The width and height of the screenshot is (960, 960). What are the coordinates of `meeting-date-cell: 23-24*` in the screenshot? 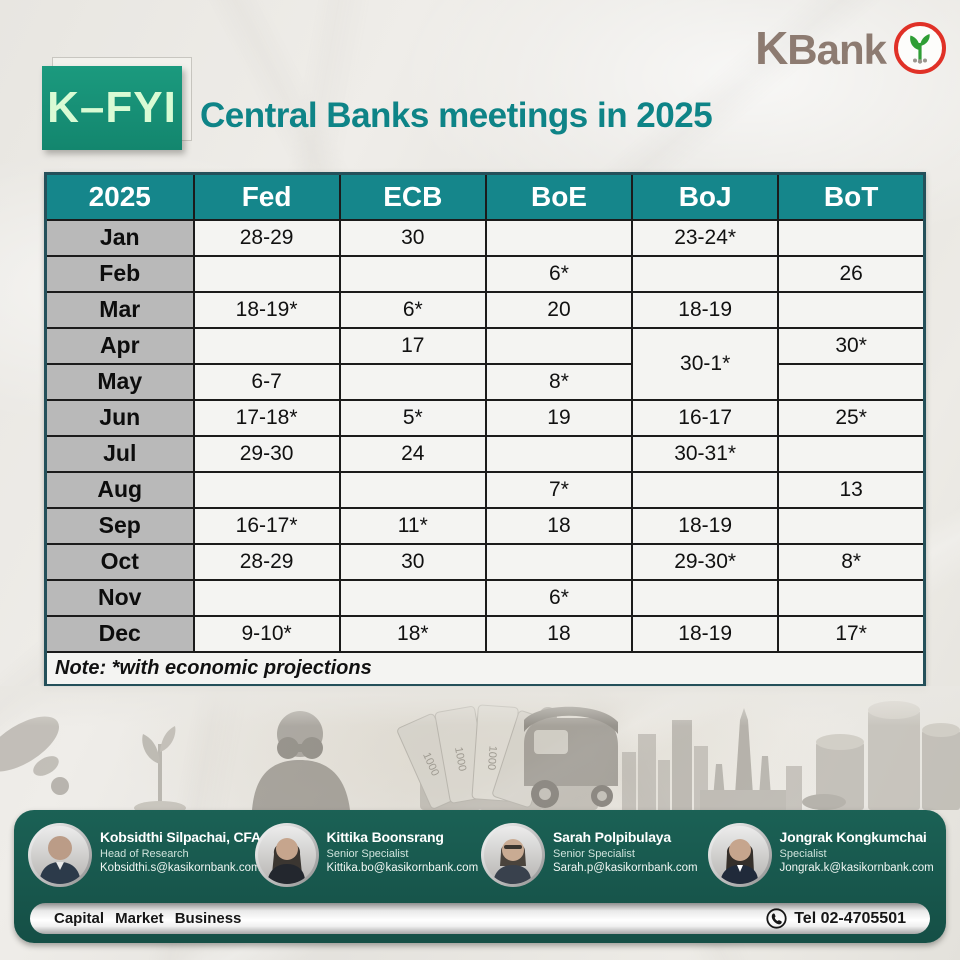 It's located at (705, 237).